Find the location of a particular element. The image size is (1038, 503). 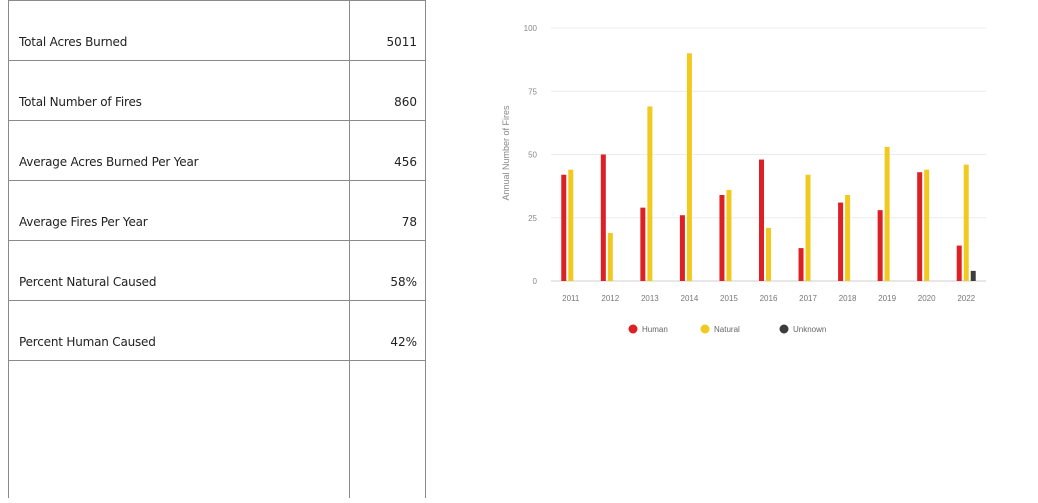

stat-row-percent-natural: Percent Natural Caused 58% is located at coordinates (217, 271).